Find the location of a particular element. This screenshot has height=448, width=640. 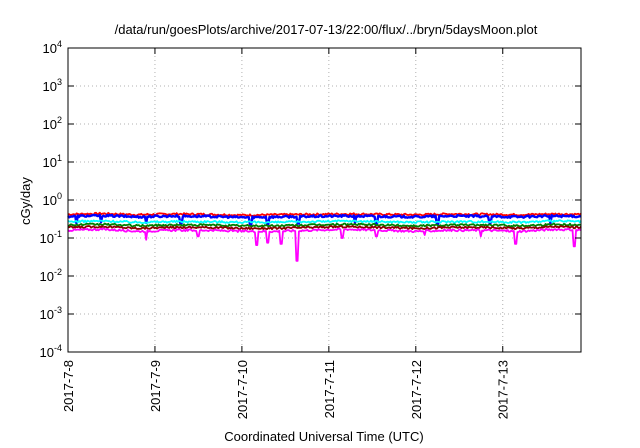

x-tick-label: 2017-7-13 is located at coordinates (503, 389).